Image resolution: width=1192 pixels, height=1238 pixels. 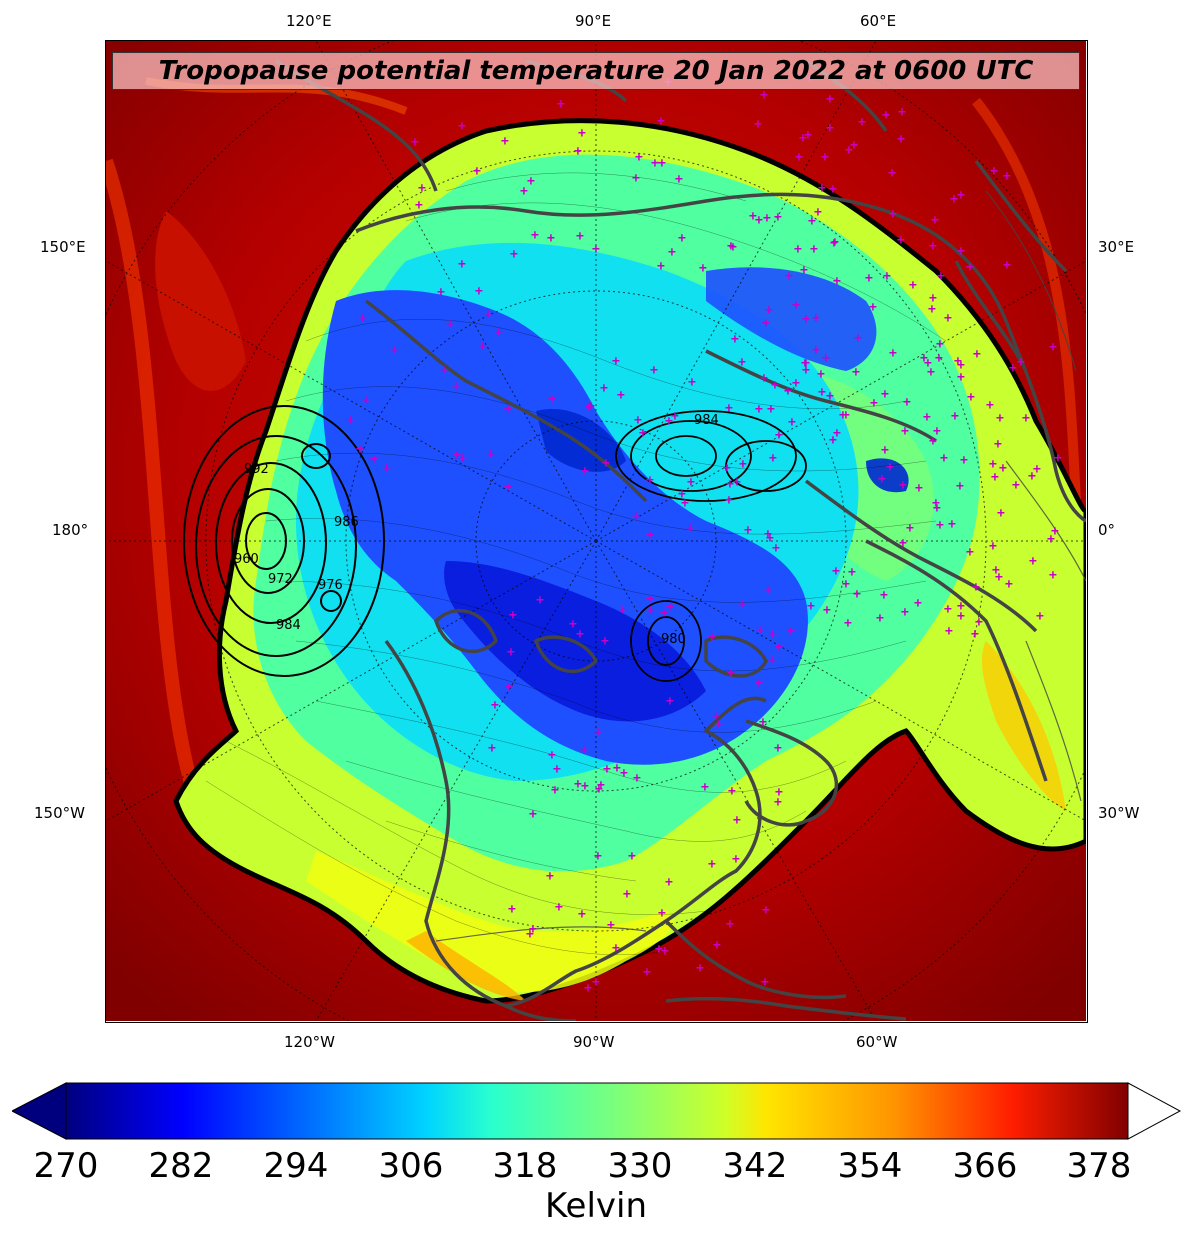 What do you see at coordinates (593, 21) in the screenshot?
I see `lon-label-top-2: 90°E` at bounding box center [593, 21].